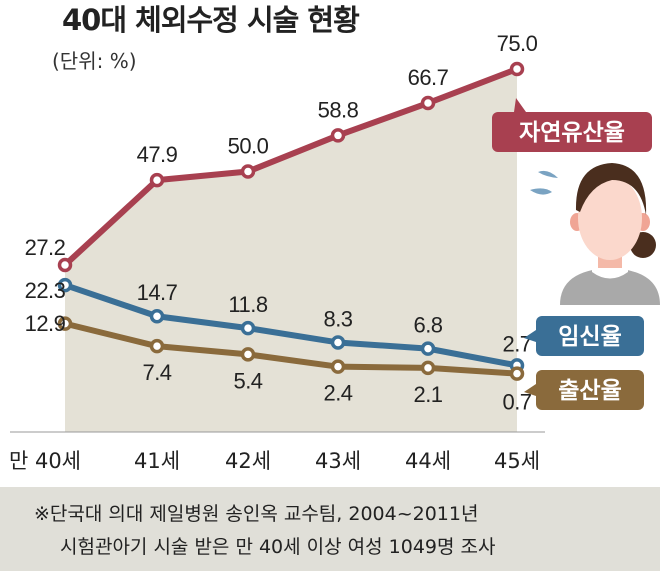 Image resolution: width=660 pixels, height=571 pixels. I want to click on footnote-background, so click(330, 529).